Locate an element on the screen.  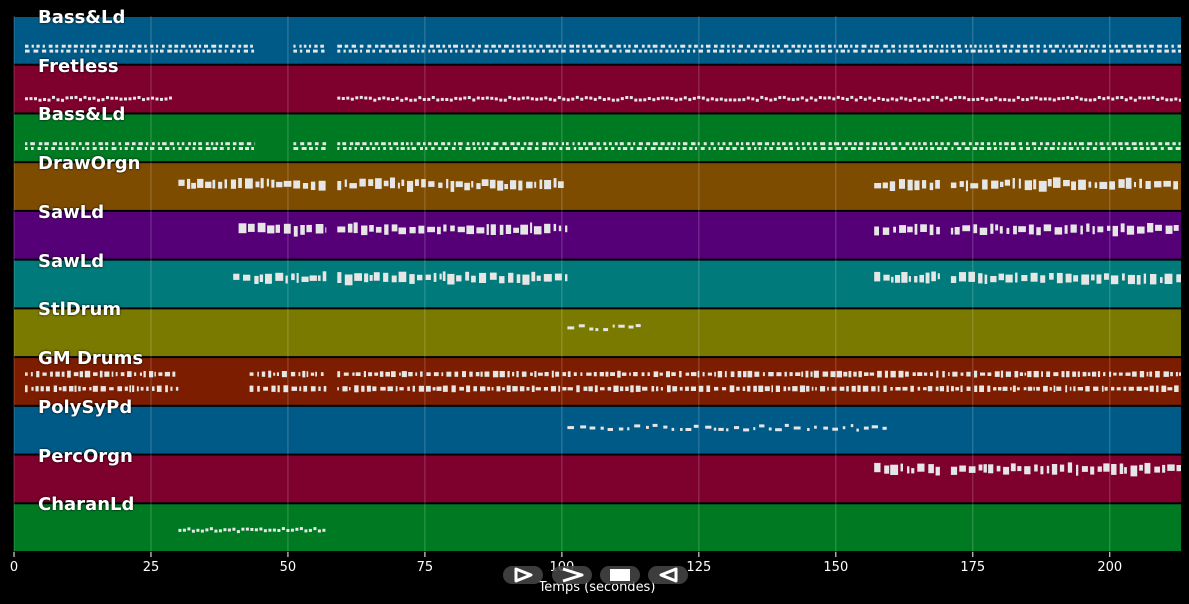
rewind-button is located at coordinates (668, 575).